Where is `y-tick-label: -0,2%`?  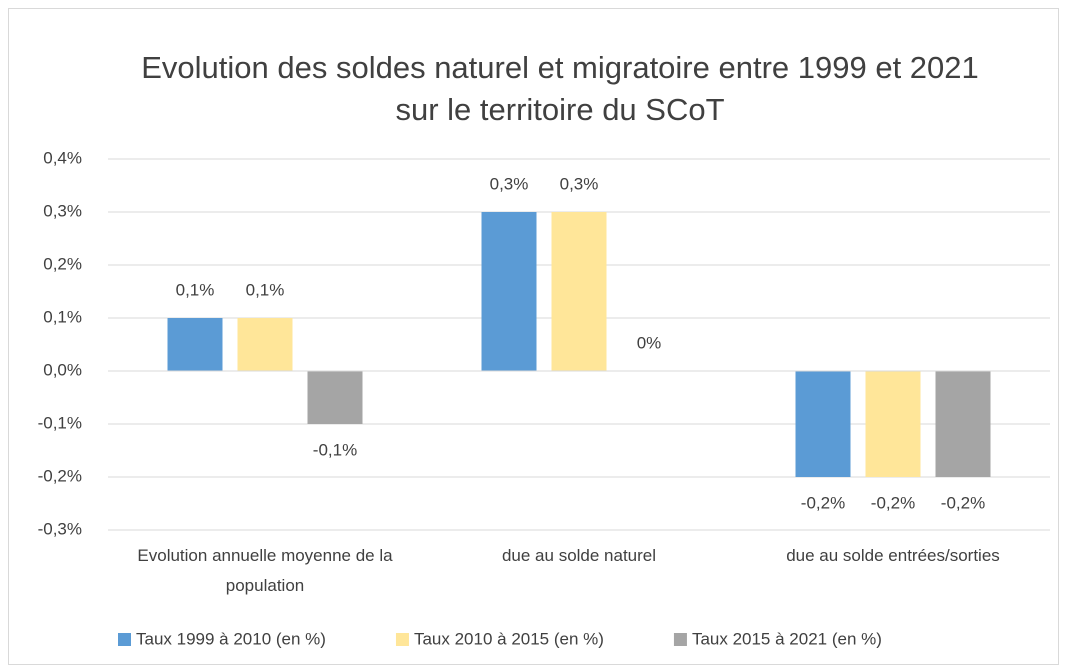 y-tick-label: -0,2% is located at coordinates (60, 475).